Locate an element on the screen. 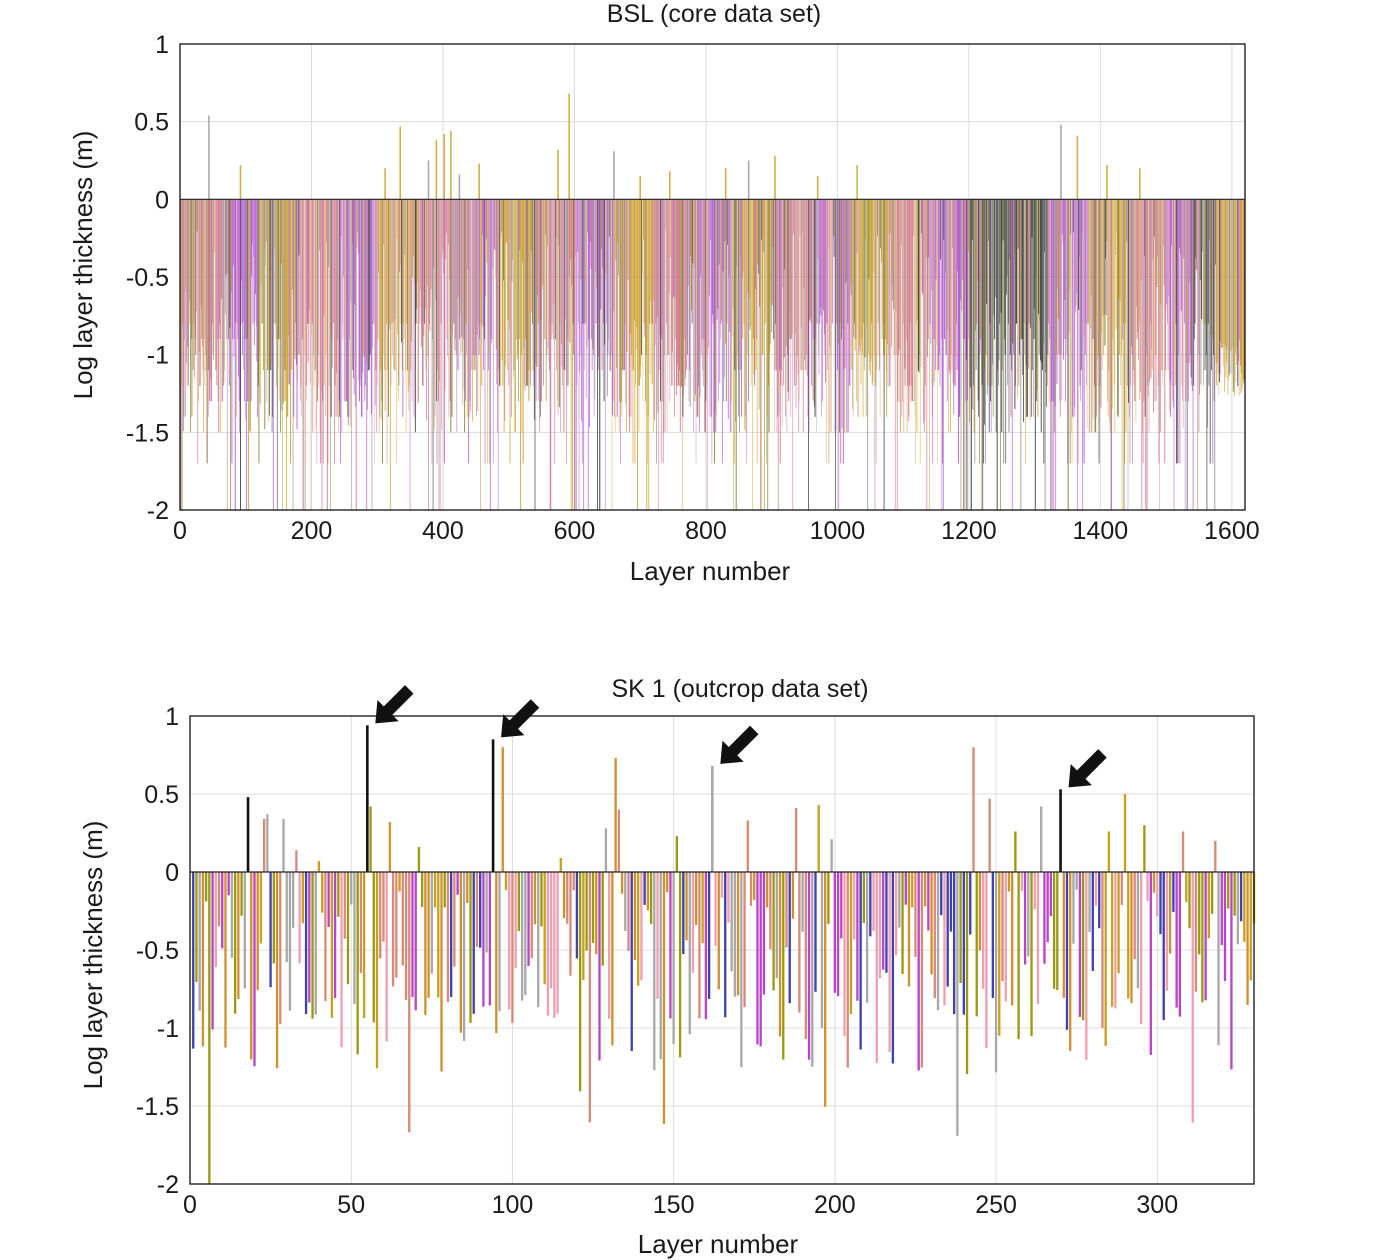 This screenshot has height=1260, width=1386. bar-highlighted is located at coordinates (248, 834).